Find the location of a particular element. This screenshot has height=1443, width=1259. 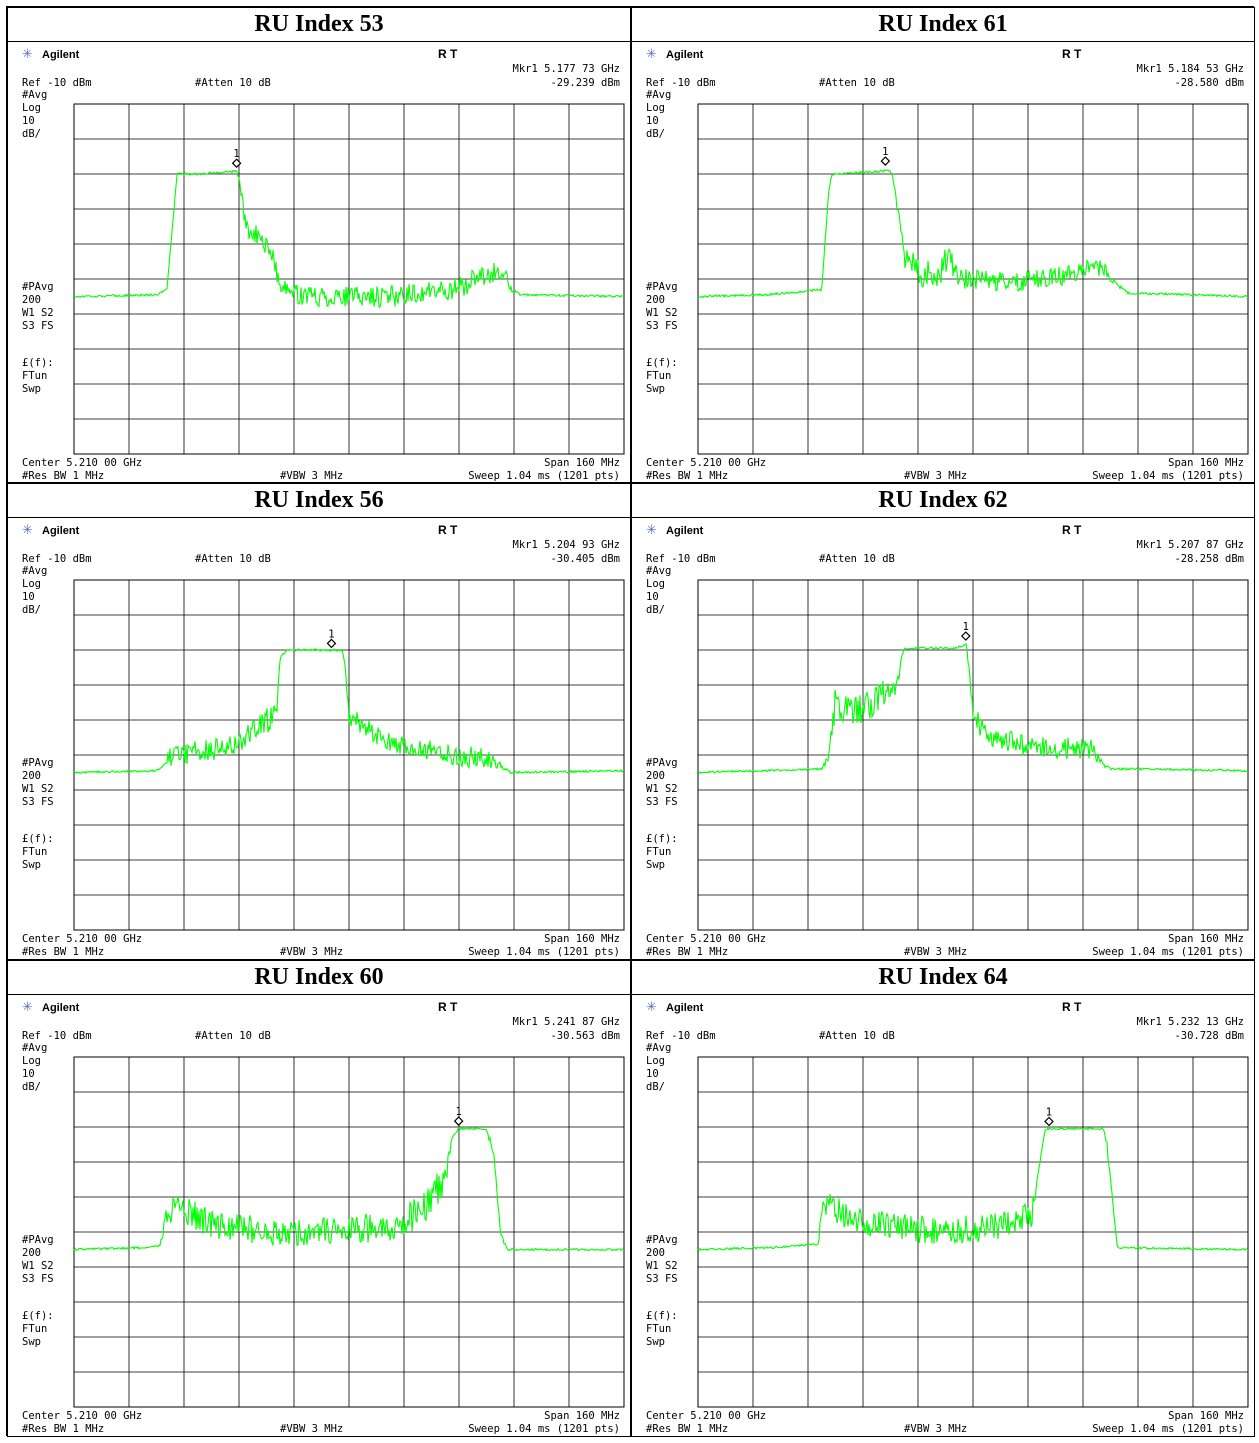

chart-title: RU Index 62 is located at coordinates (943, 501).